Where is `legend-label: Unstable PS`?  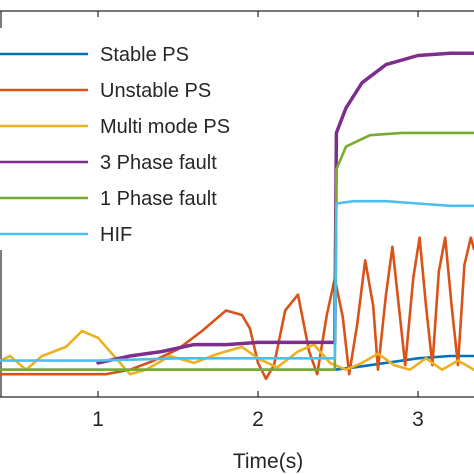 legend-label: Unstable PS is located at coordinates (155, 91).